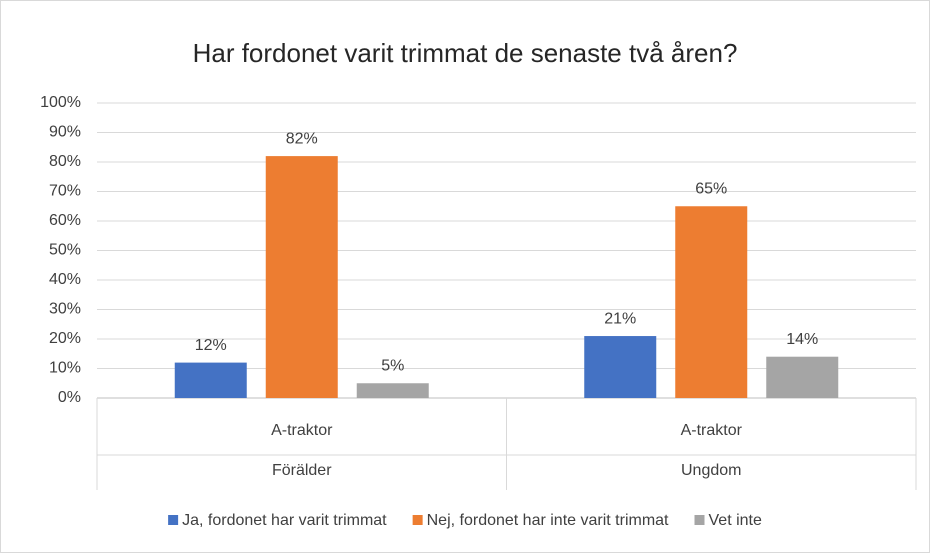 This screenshot has height=554, width=931. What do you see at coordinates (802, 339) in the screenshot?
I see `data-label: 14%` at bounding box center [802, 339].